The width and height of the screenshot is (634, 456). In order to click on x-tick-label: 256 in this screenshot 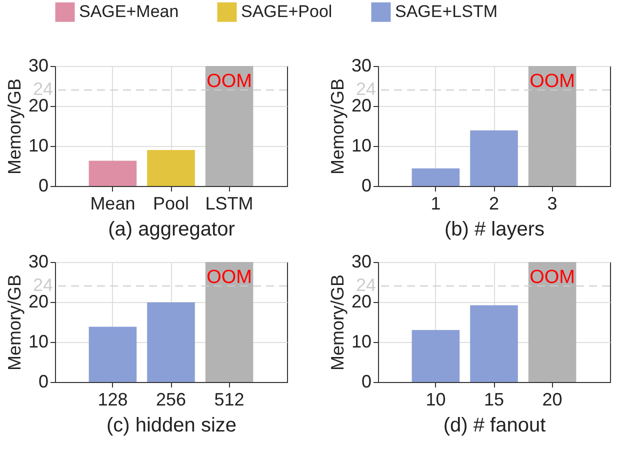, I will do `click(171, 400)`.